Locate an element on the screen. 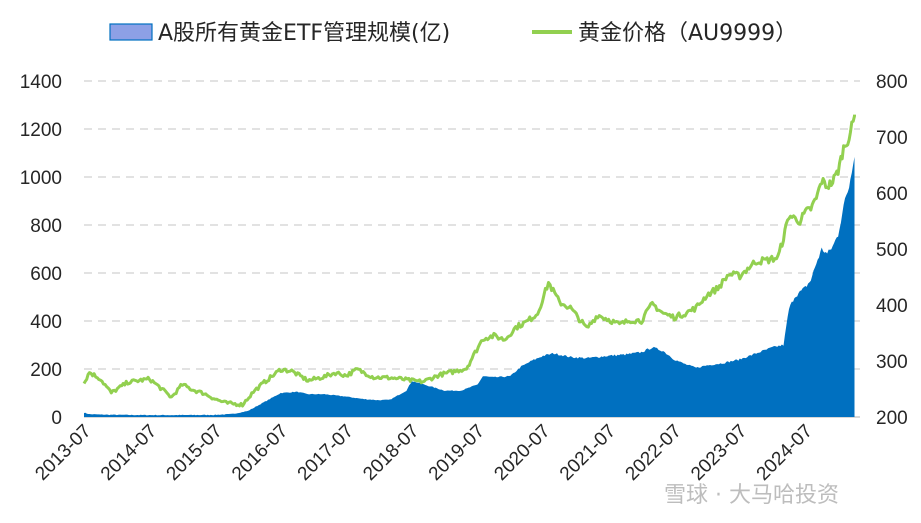 The image size is (921, 523). right-axis: 200 300 400 500 600 700 800 is located at coordinates (892, 250).